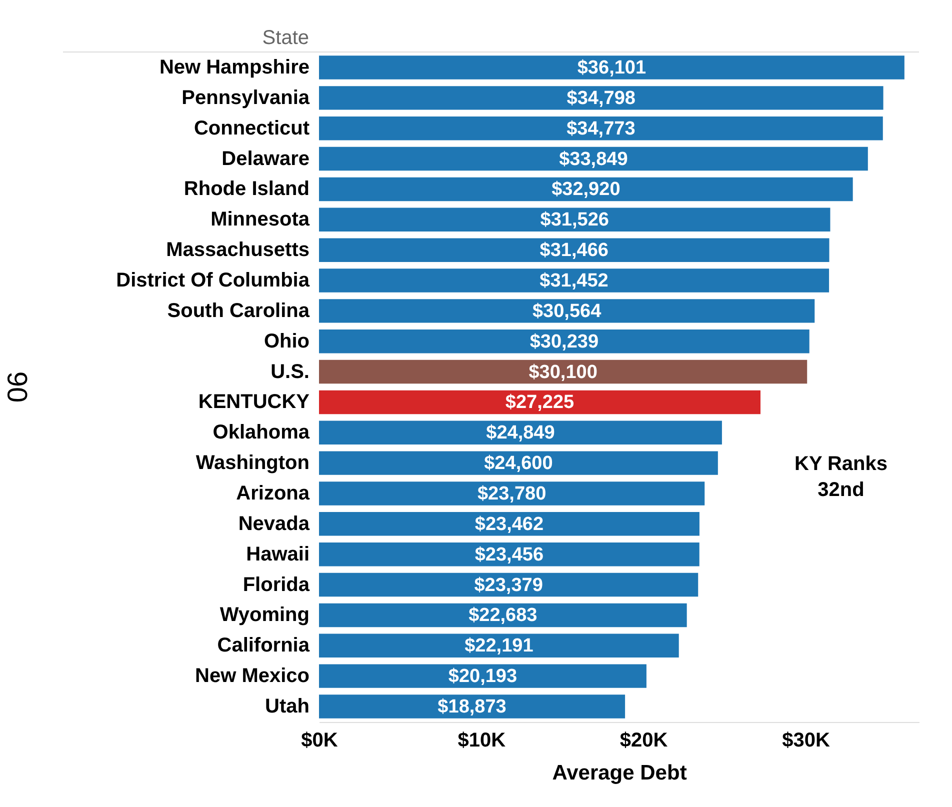 The height and width of the screenshot is (807, 952). What do you see at coordinates (260, 219) in the screenshot?
I see `y-tick-label: Minnesota` at bounding box center [260, 219].